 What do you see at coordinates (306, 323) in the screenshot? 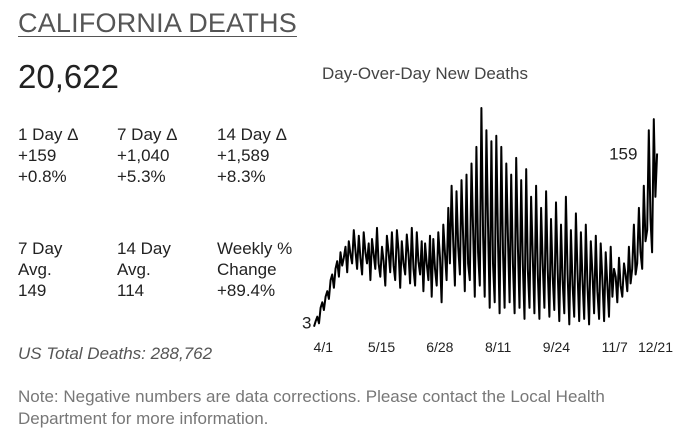
I see `start-value-label: 3` at bounding box center [306, 323].